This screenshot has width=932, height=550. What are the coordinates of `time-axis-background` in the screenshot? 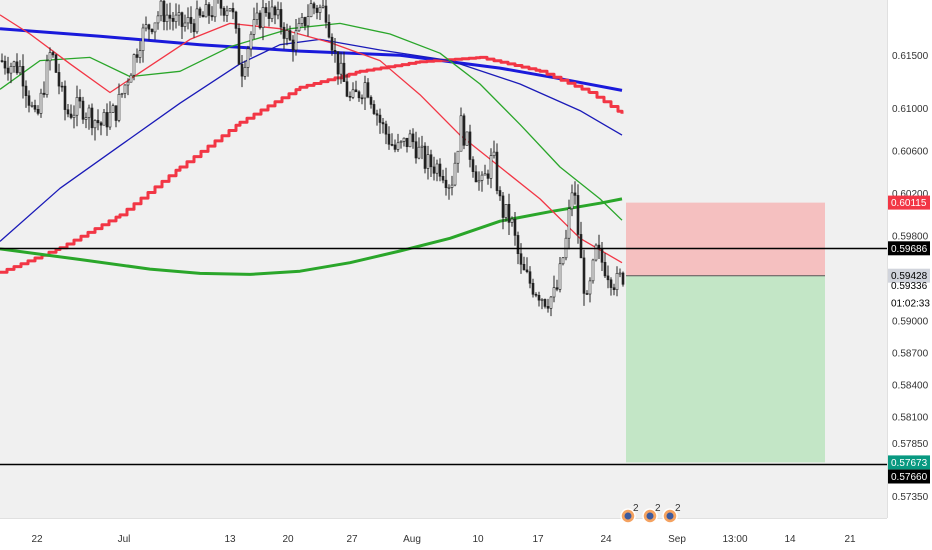 It's located at (466, 534).